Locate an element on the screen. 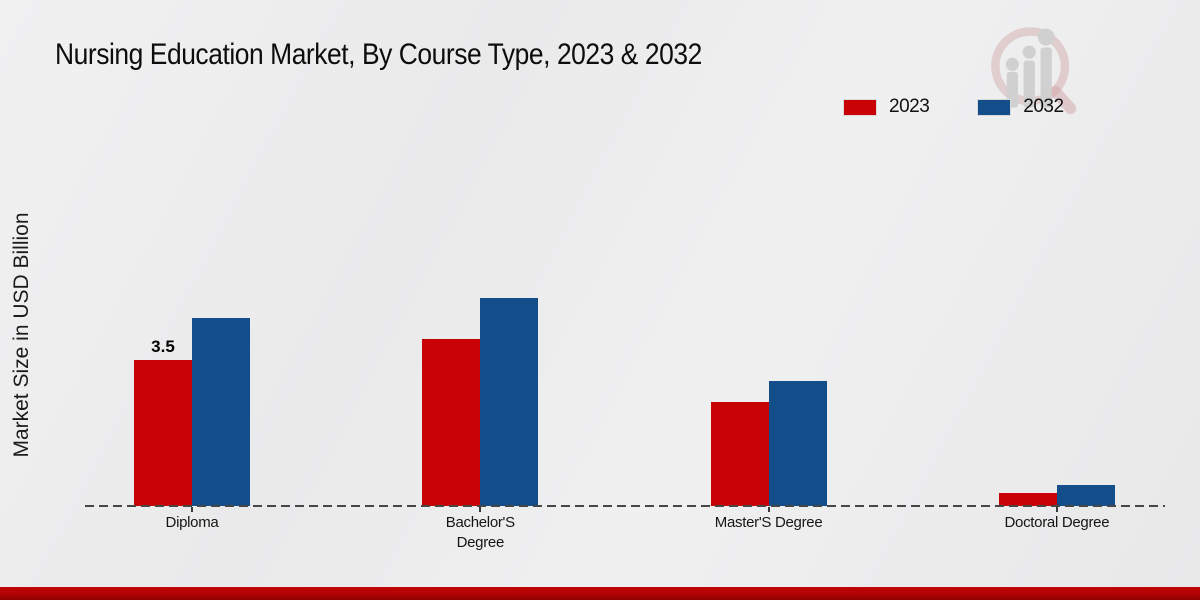 Image resolution: width=1200 pixels, height=600 pixels. x-category-label: Diploma is located at coordinates (192, 522).